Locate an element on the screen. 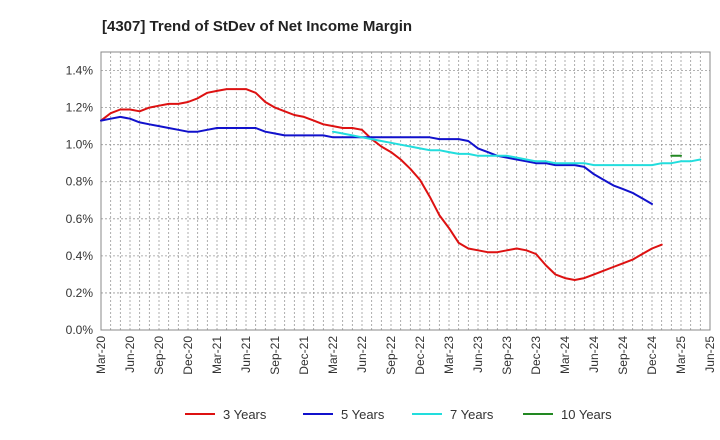 This screenshot has height=440, width=720. x-tick-label: Dec-23 is located at coordinates (536, 355).